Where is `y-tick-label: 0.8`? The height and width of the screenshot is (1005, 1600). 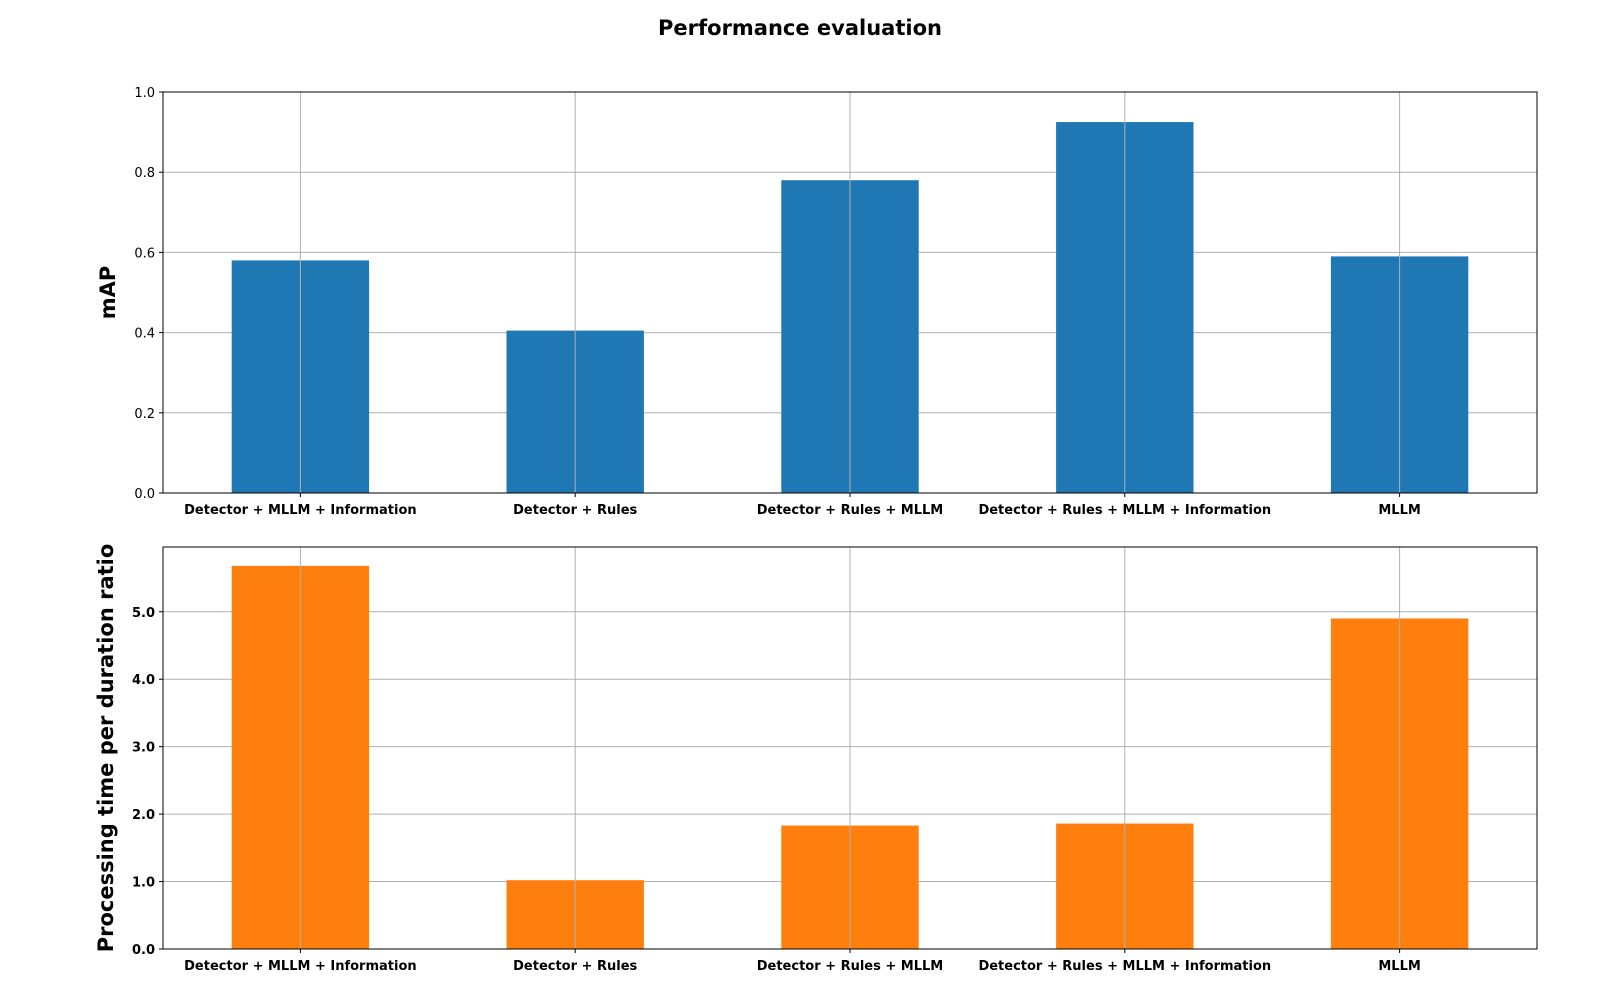
y-tick-label: 0.8 is located at coordinates (144, 173).